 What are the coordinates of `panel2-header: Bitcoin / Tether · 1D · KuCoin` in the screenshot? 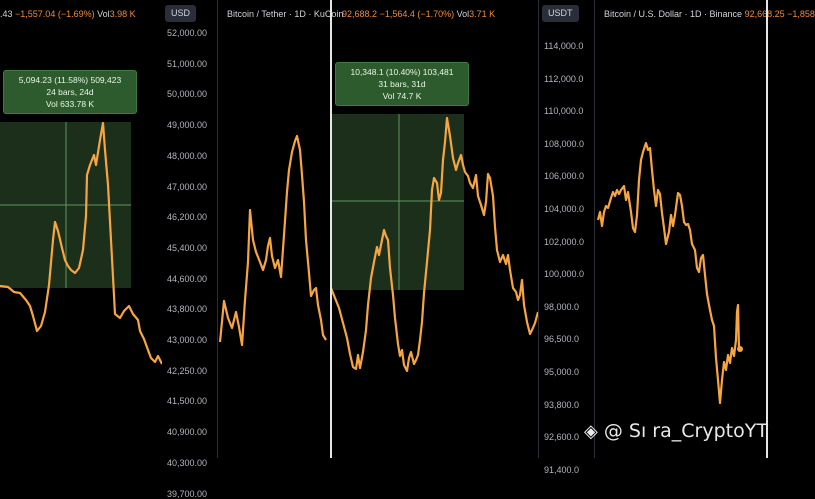 It's located at (285, 14).